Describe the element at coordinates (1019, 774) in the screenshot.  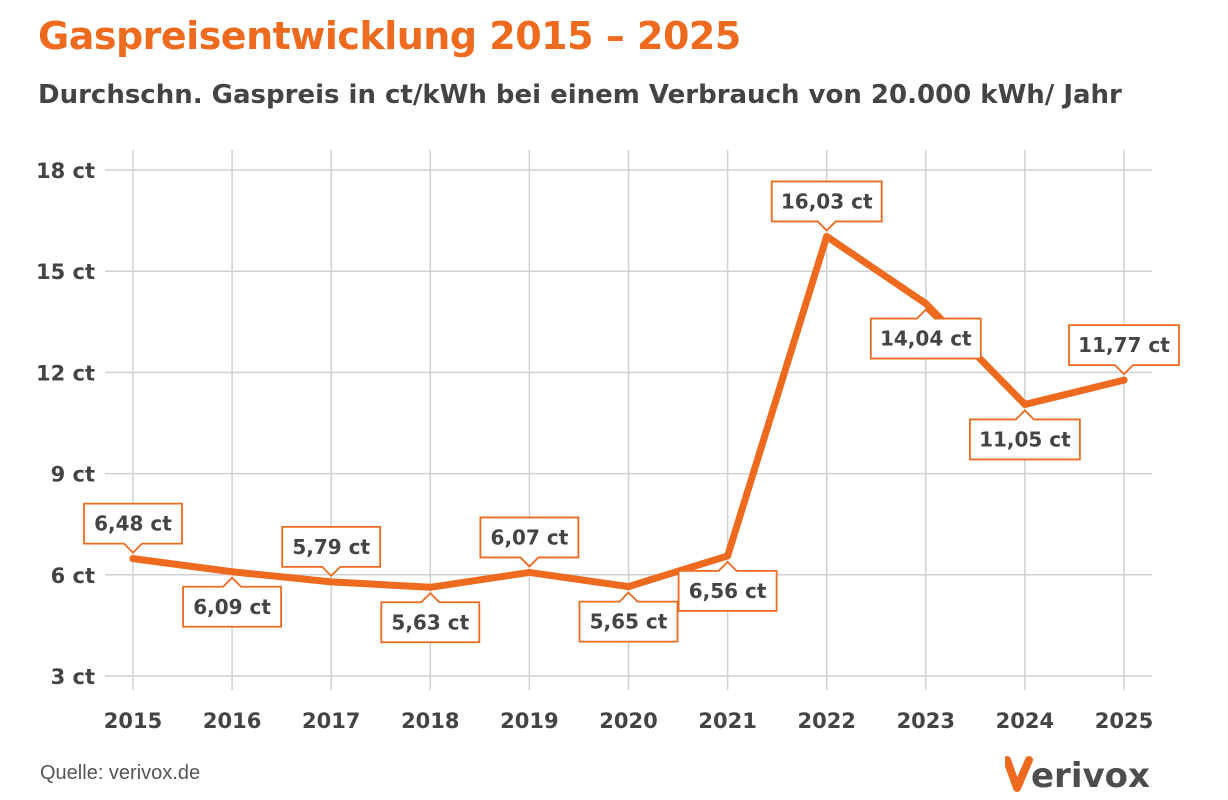
I see `verivox-logo-mark-icon` at that location.